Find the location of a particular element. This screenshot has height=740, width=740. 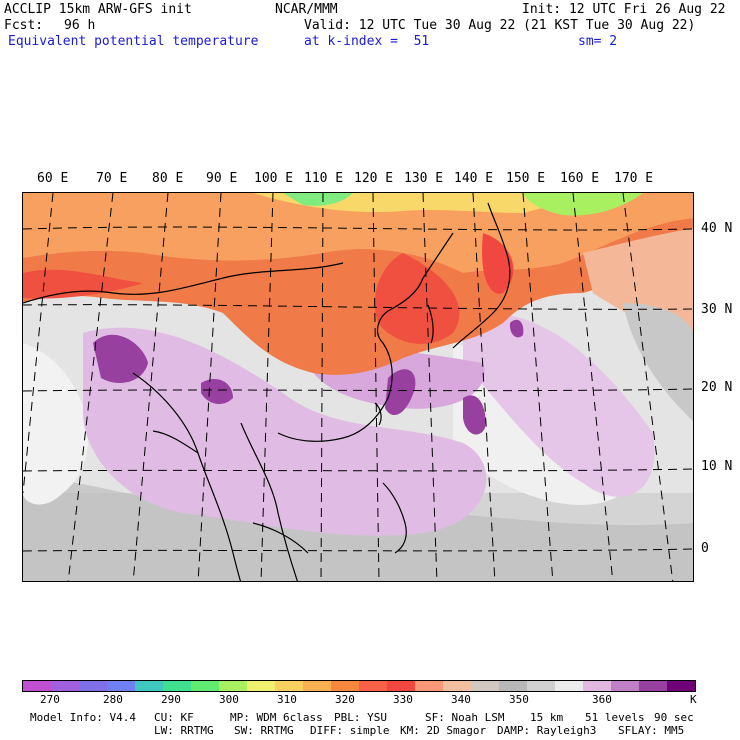

km-scheme: KM: 2D Smagor is located at coordinates (443, 730).